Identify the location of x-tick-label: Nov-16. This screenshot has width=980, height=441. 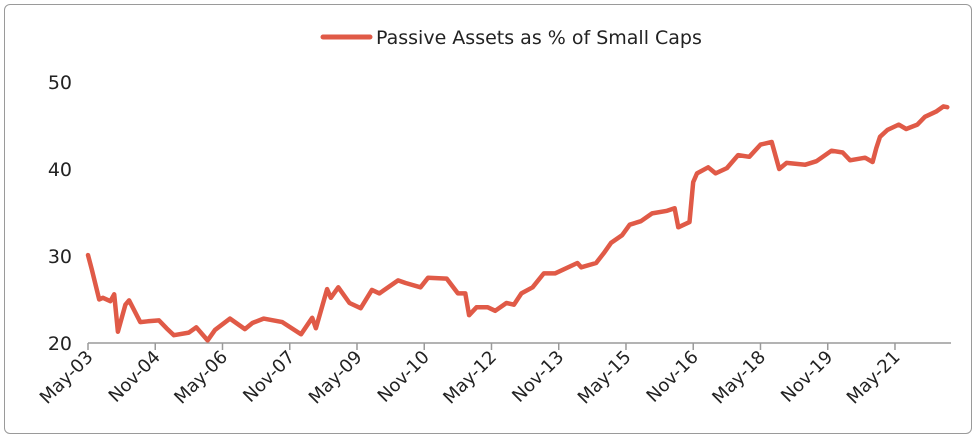
(673, 377).